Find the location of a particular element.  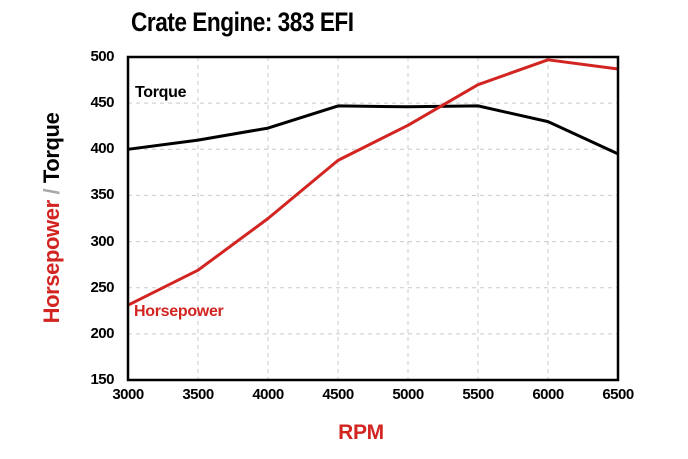

torque-series-label: Torque is located at coordinates (161, 92).